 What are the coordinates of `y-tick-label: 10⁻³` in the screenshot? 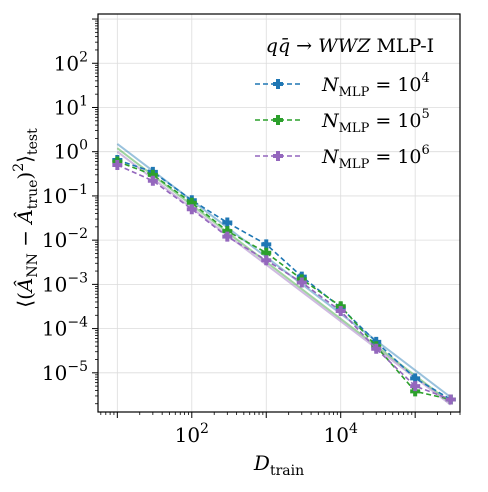 It's located at (65, 283).